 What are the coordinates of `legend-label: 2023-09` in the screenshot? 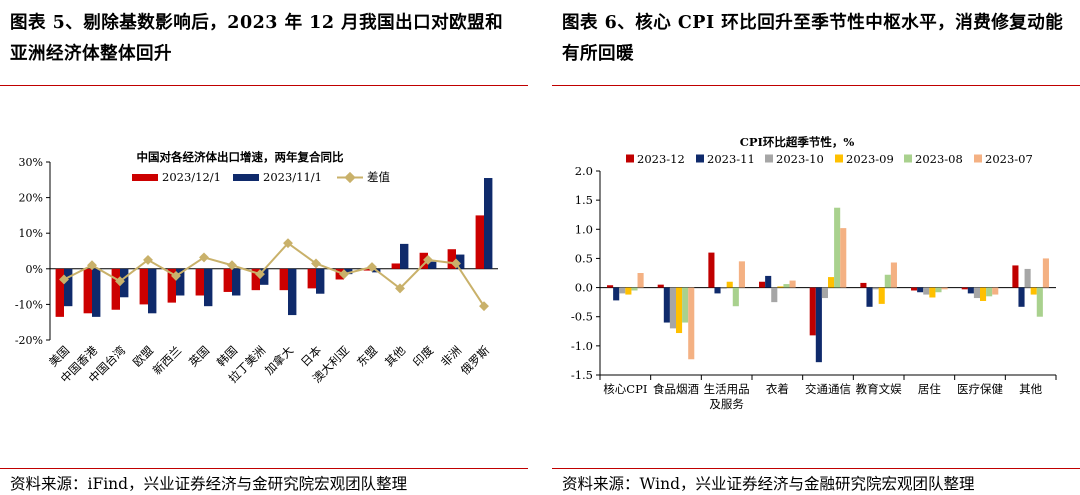 It's located at (870, 159).